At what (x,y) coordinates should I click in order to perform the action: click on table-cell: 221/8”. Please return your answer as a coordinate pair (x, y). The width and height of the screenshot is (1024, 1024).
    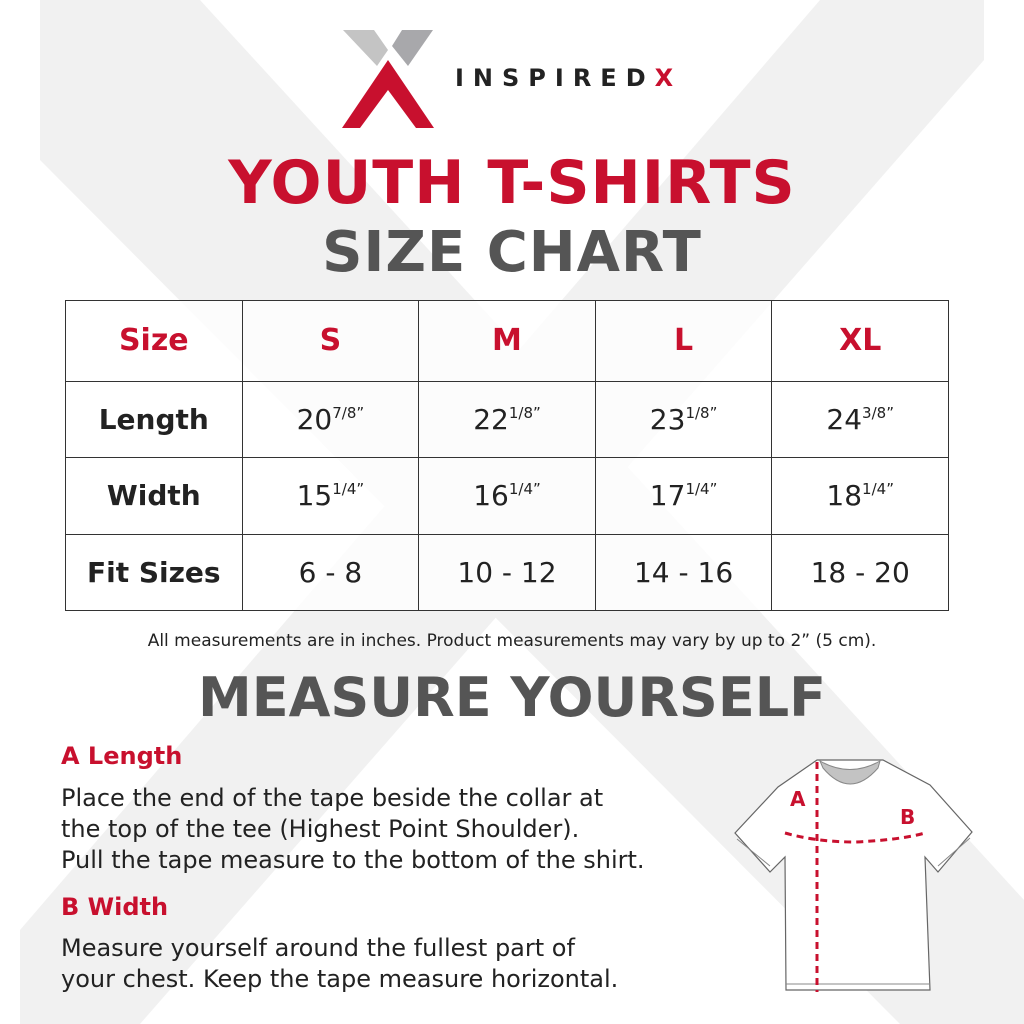
    Looking at the image, I should click on (507, 419).